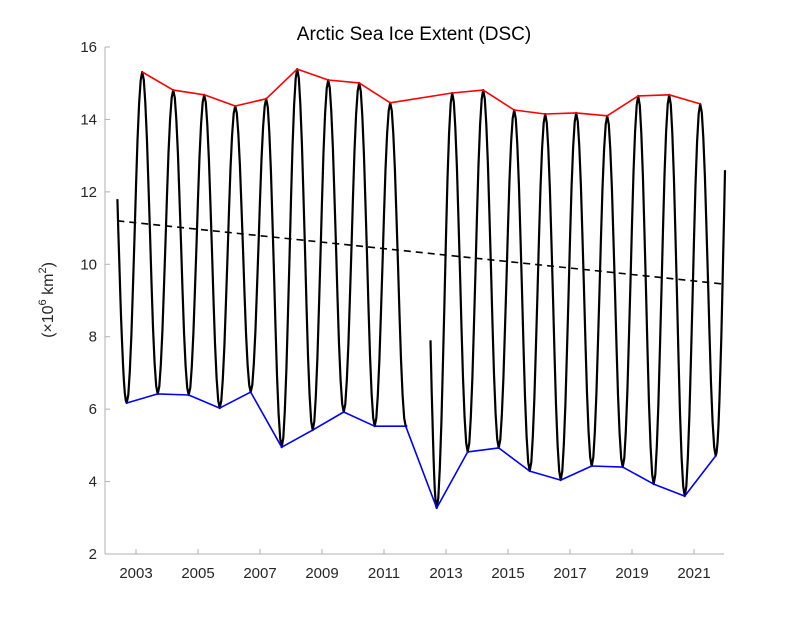  I want to click on y-label-mid: km, so click(48, 287).